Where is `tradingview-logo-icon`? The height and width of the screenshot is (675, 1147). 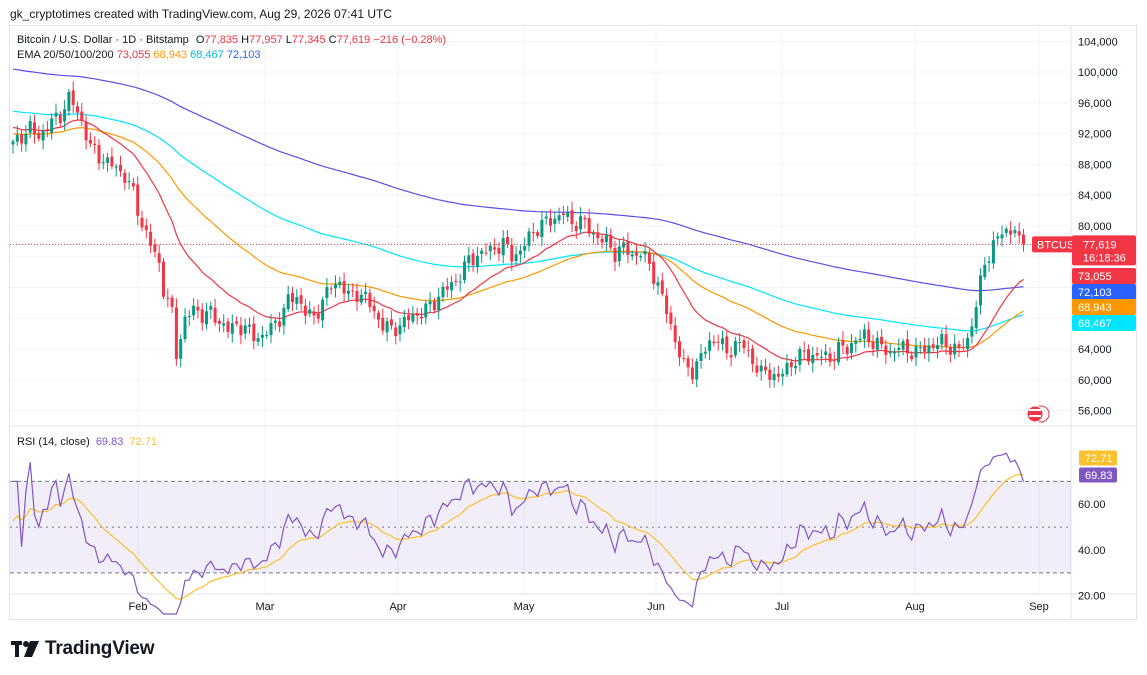
tradingview-logo-icon is located at coordinates (25, 649).